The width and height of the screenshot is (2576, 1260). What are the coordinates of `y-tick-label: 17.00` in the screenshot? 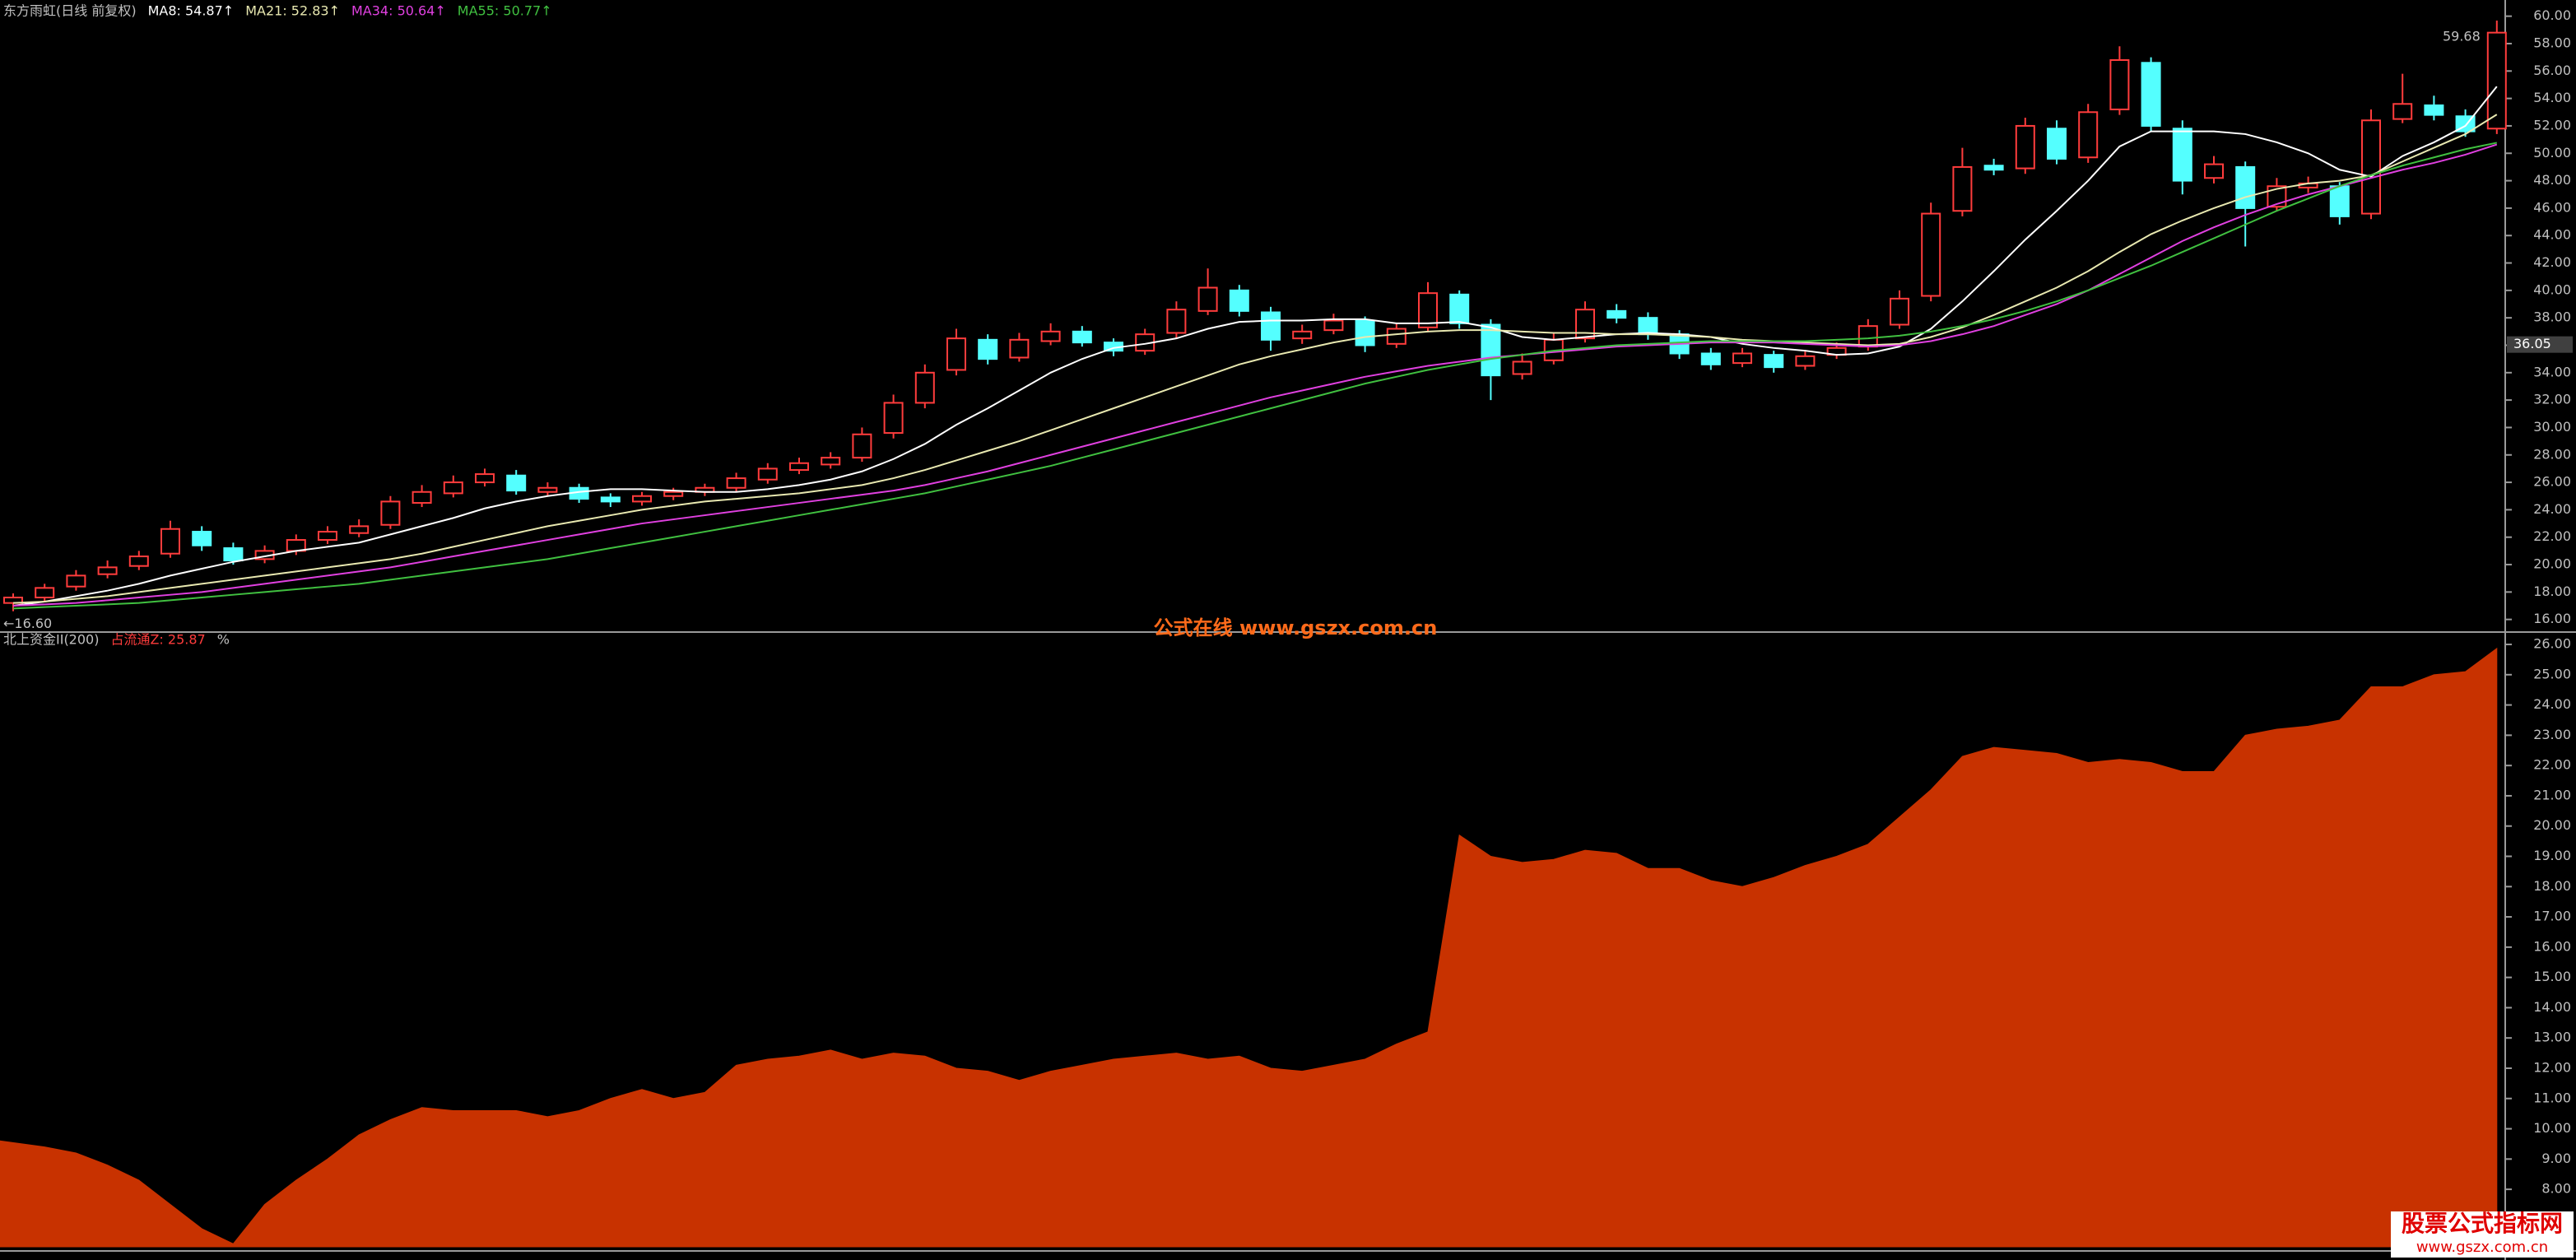 It's located at (2552, 916).